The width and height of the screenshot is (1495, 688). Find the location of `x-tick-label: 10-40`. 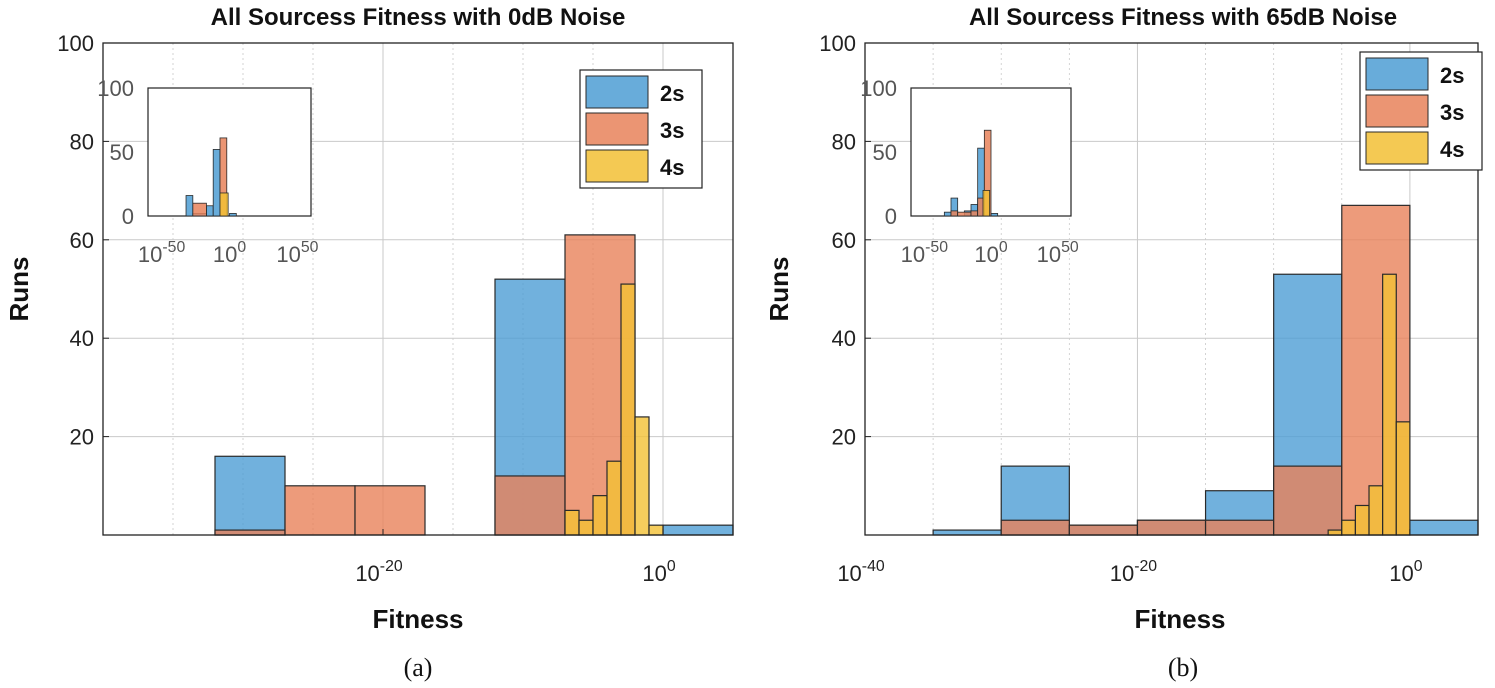

x-tick-label: 10-40 is located at coordinates (861, 572).